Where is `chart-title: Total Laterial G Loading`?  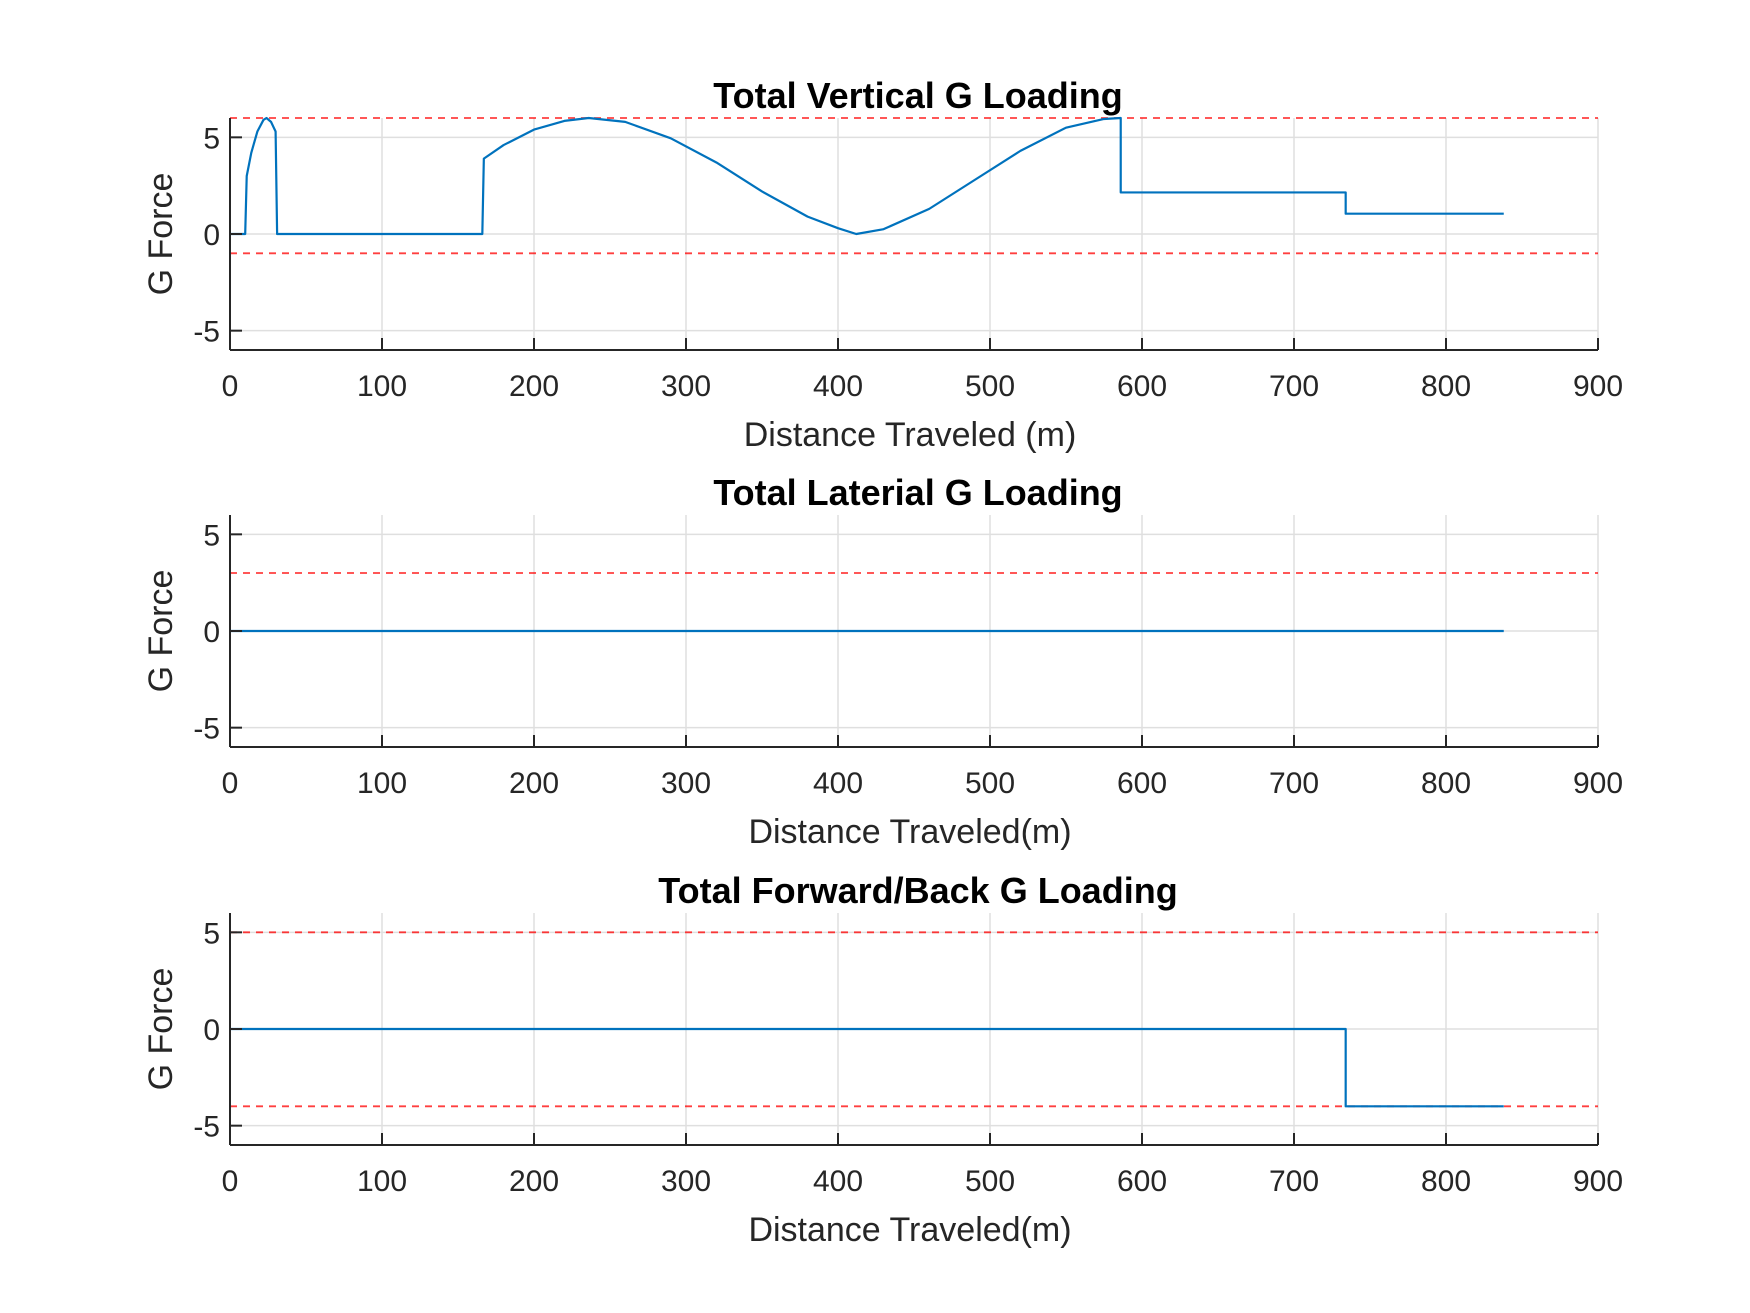
chart-title: Total Laterial G Loading is located at coordinates (917, 492).